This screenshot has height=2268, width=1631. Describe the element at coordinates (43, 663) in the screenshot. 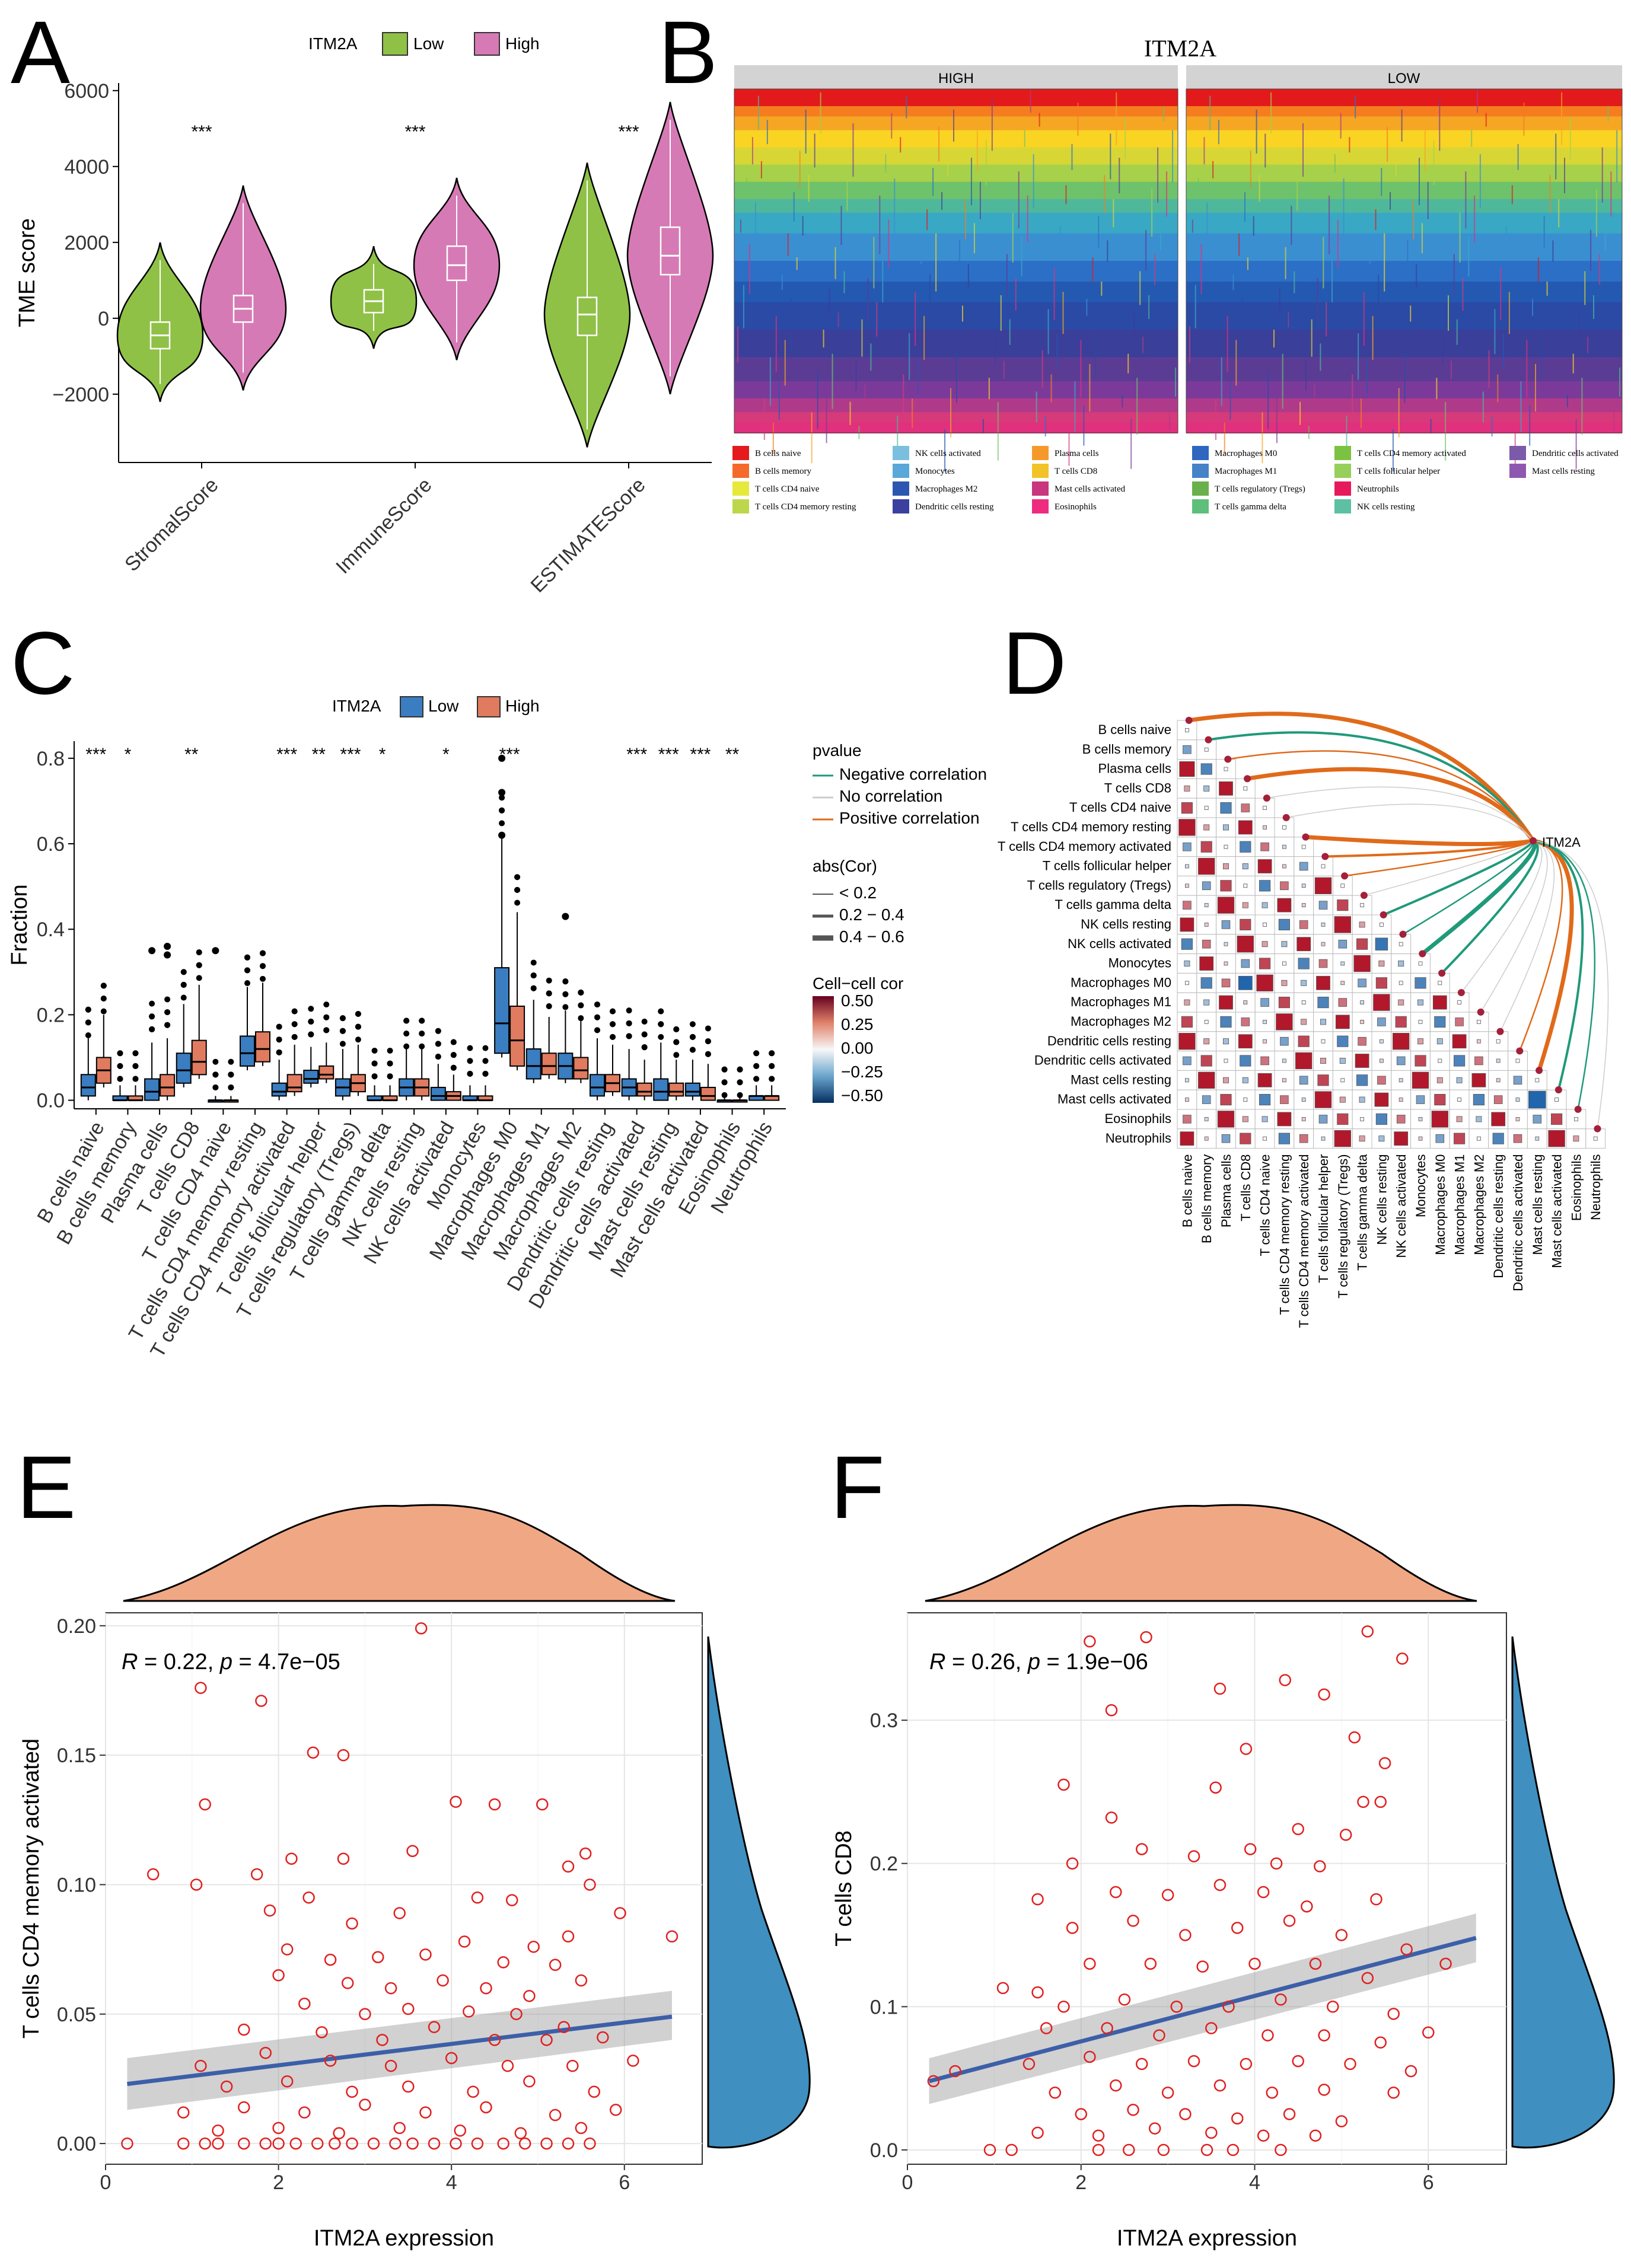

I see `panel-letter-c: C` at that location.